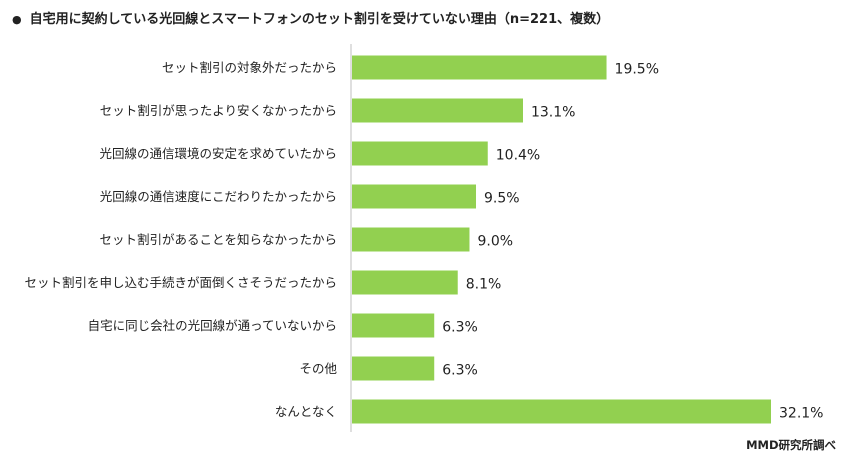 Image resolution: width=846 pixels, height=459 pixels. I want to click on value-label: 9.0%, so click(495, 242).